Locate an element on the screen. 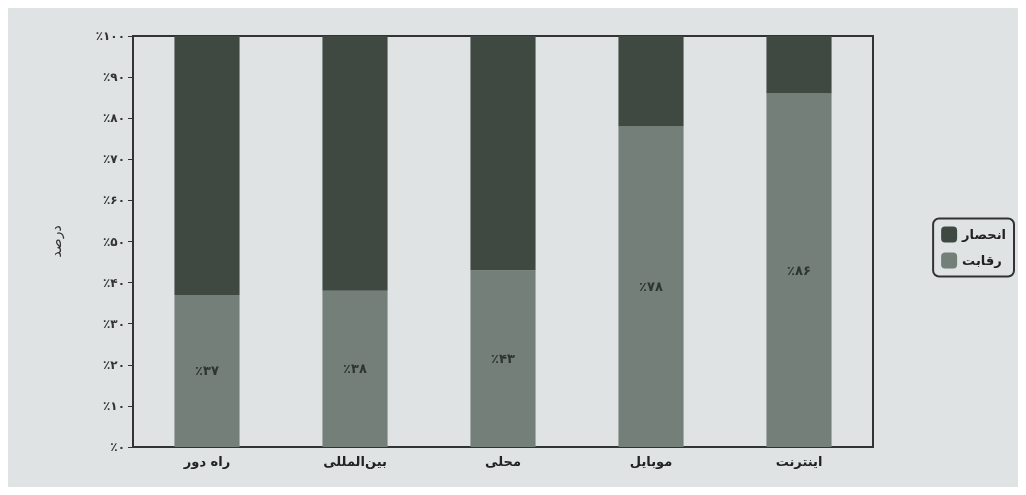  x-tick-label: موبایل is located at coordinates (651, 461).